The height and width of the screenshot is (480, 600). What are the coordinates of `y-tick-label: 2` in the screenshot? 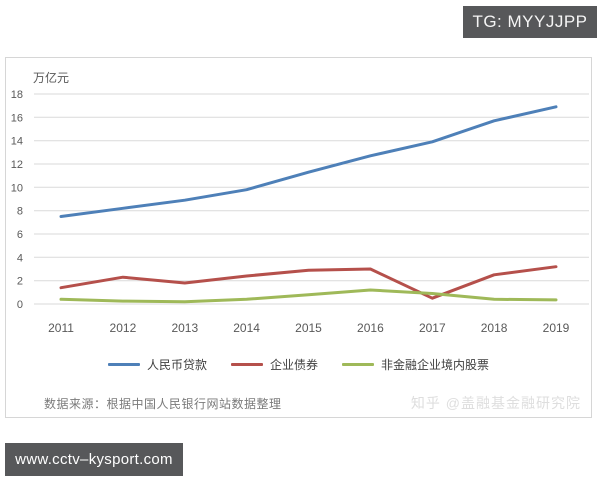 It's located at (20, 282).